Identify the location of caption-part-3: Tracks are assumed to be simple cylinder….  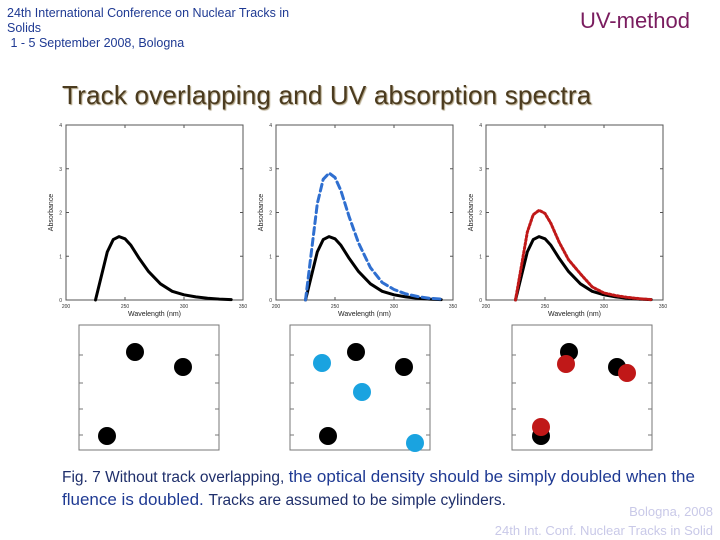
(357, 500).